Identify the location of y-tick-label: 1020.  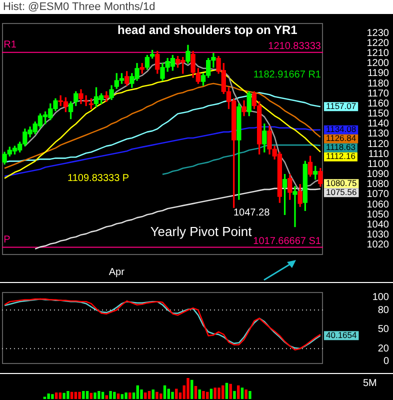
(378, 245).